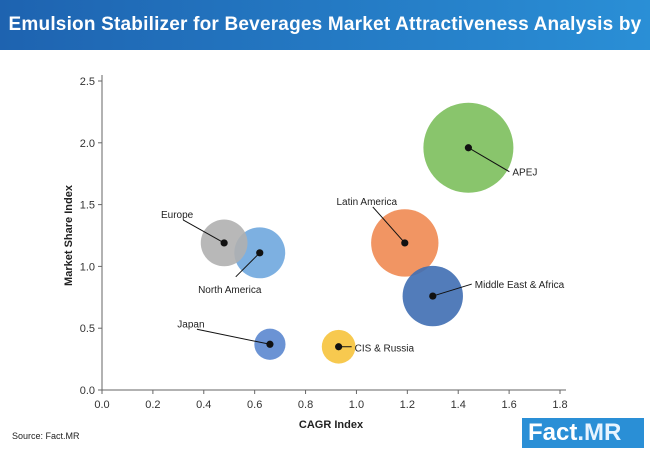 The width and height of the screenshot is (650, 450). Describe the element at coordinates (46, 436) in the screenshot. I see `source-note: Source: Fact.MR` at that location.